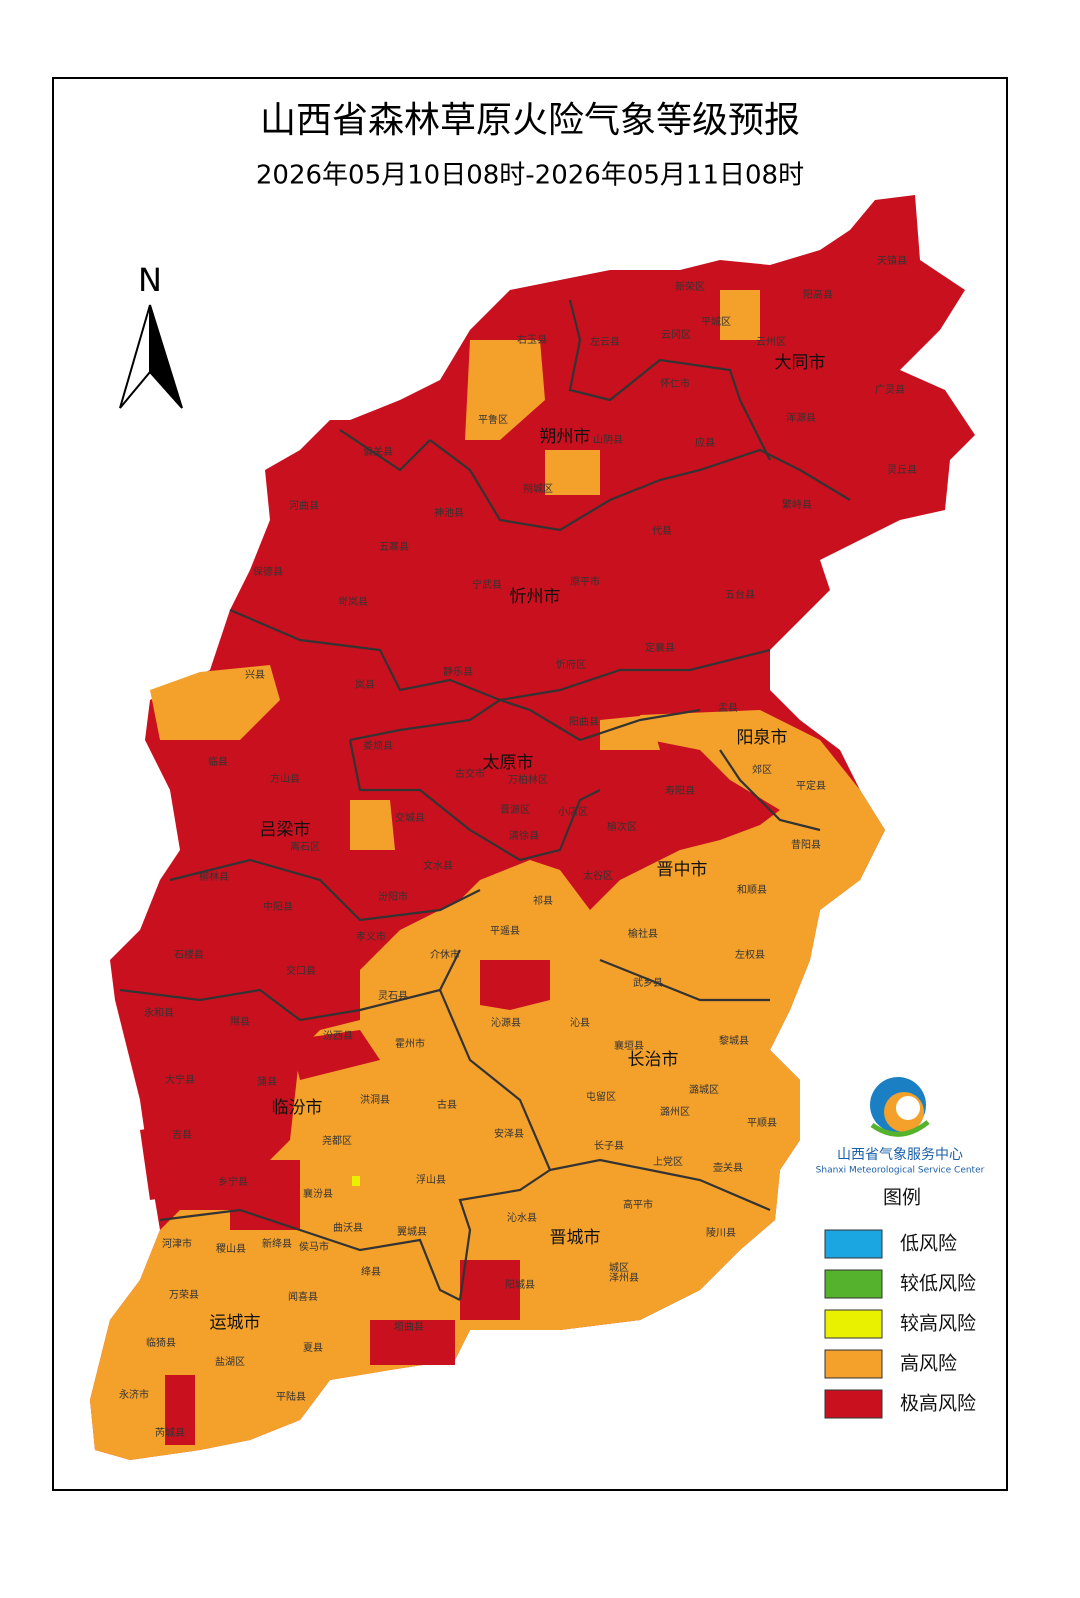  Describe the element at coordinates (938, 1324) in the screenshot. I see `legend-label: 较高风险` at that location.